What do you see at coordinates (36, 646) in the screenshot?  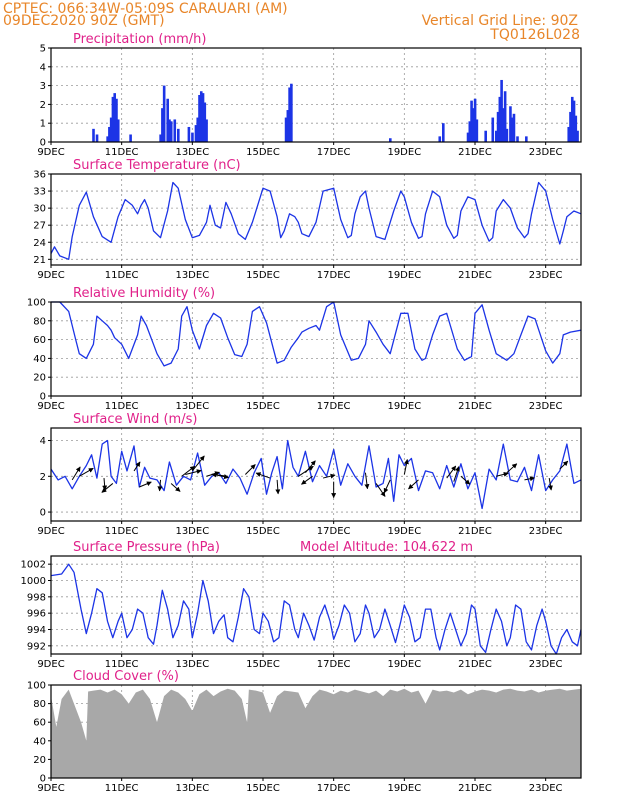 I see `y-tick-label: 992` at bounding box center [36, 646].